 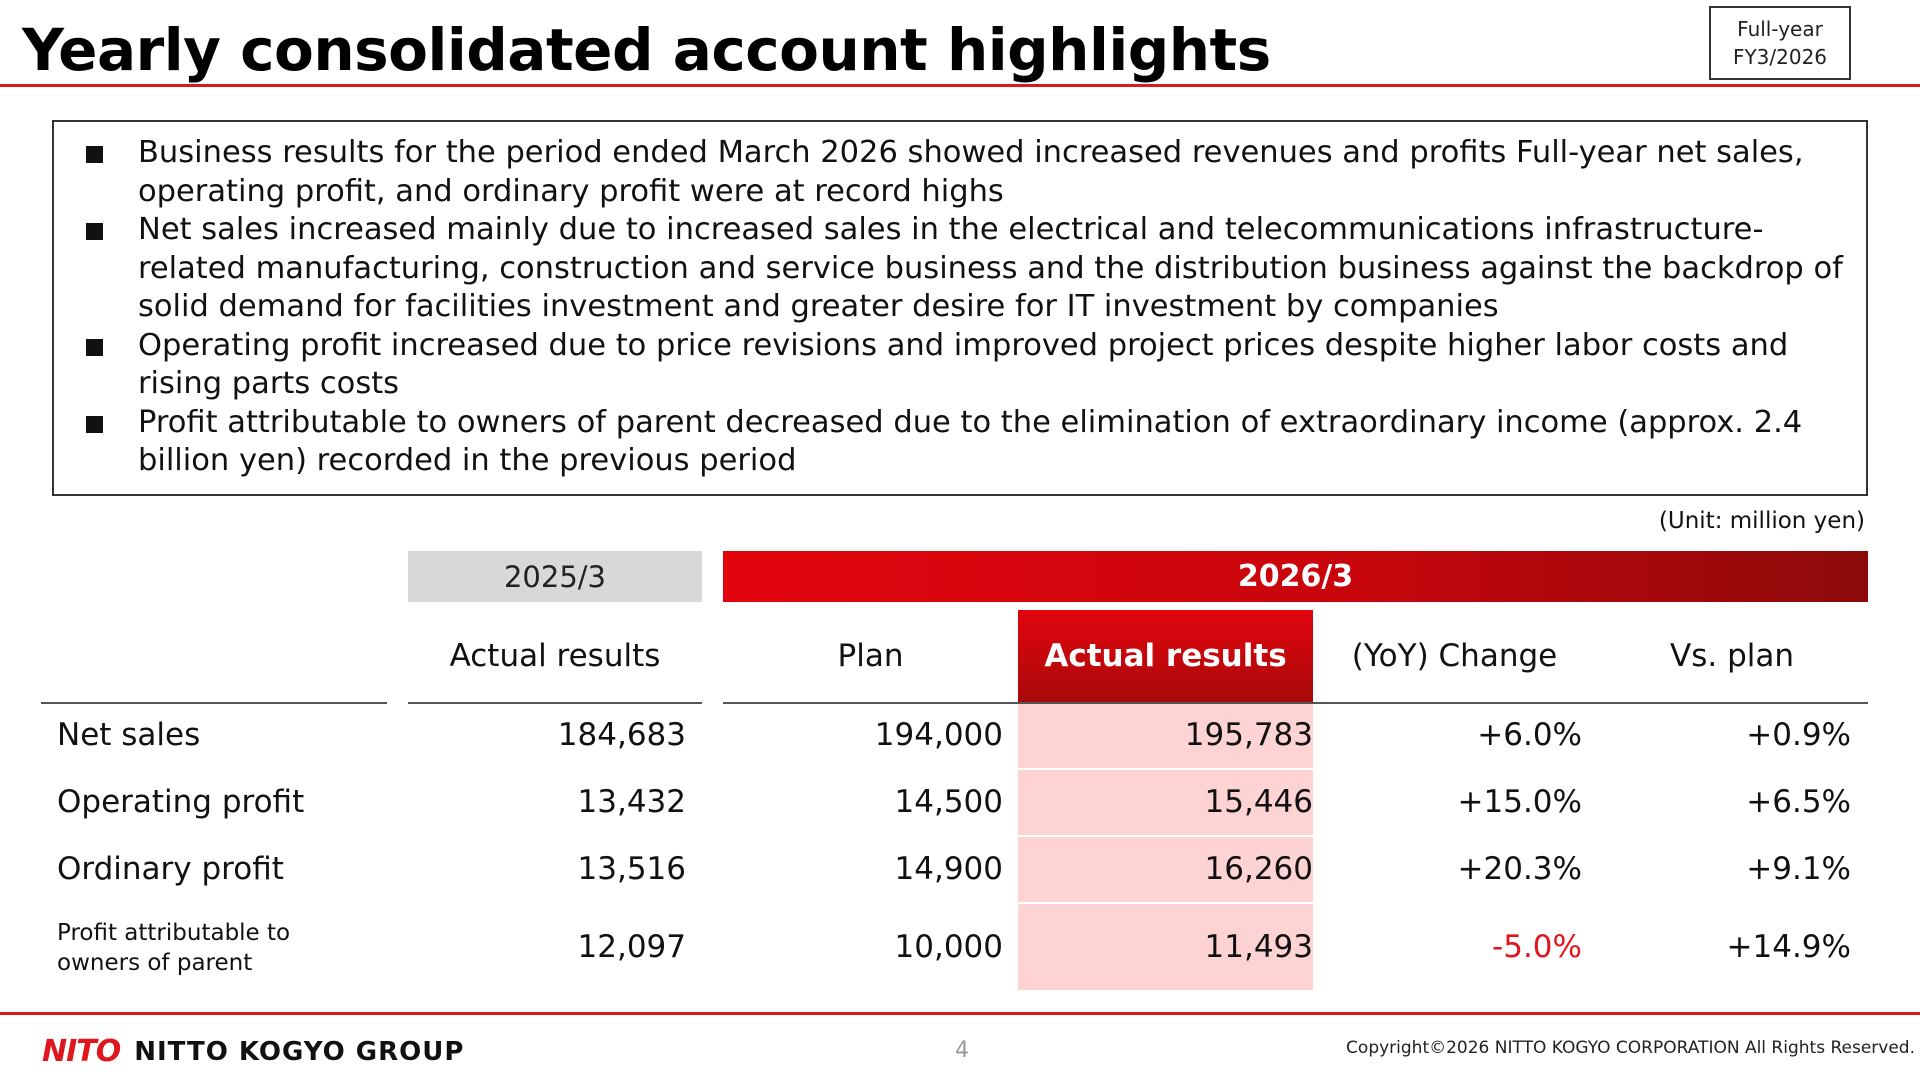 What do you see at coordinates (621, 735) in the screenshot?
I see `cell-net-sales-actual-2025: 184,683` at bounding box center [621, 735].